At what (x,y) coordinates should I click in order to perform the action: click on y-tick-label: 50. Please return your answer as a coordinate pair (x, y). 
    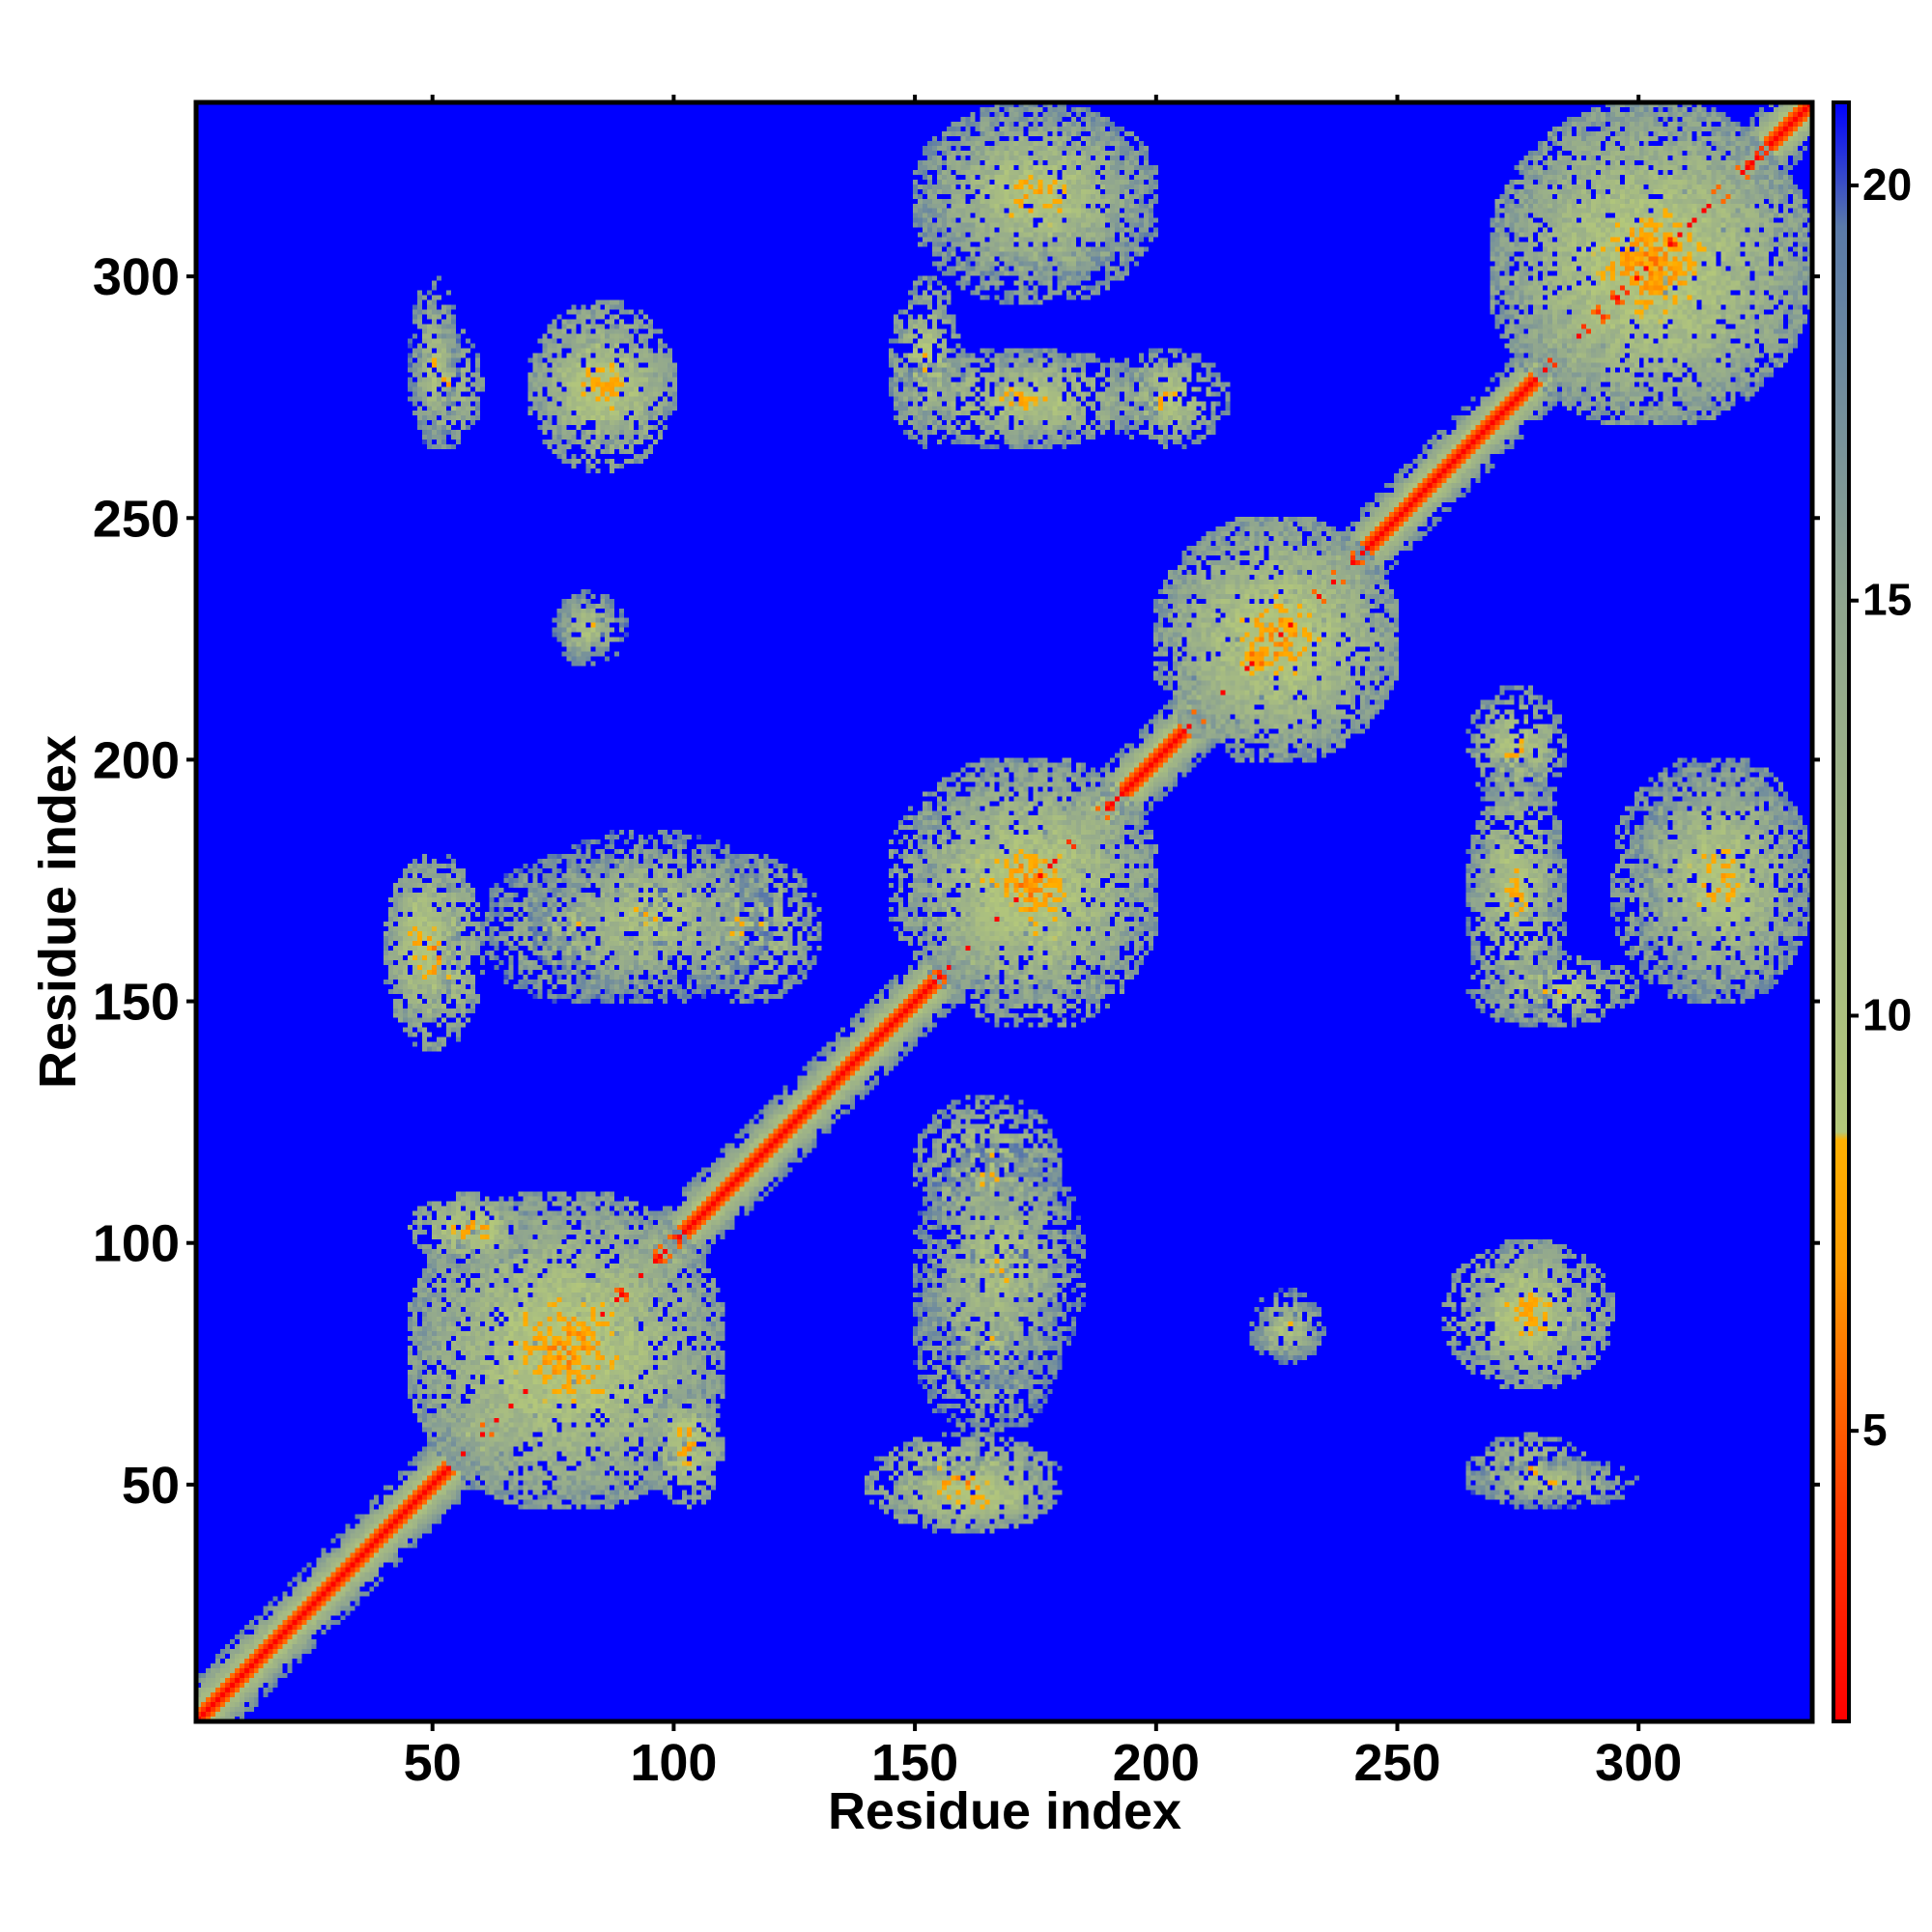
    Looking at the image, I should click on (151, 1486).